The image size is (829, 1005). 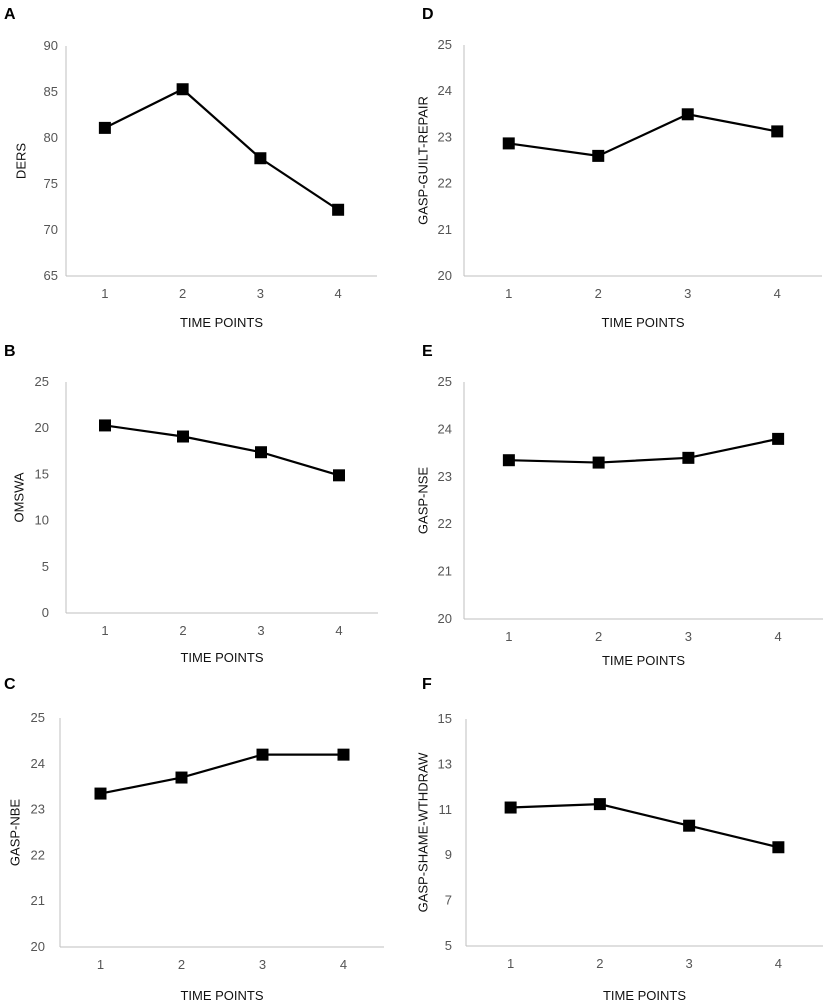 What do you see at coordinates (427, 351) in the screenshot?
I see `panel-label: E` at bounding box center [427, 351].